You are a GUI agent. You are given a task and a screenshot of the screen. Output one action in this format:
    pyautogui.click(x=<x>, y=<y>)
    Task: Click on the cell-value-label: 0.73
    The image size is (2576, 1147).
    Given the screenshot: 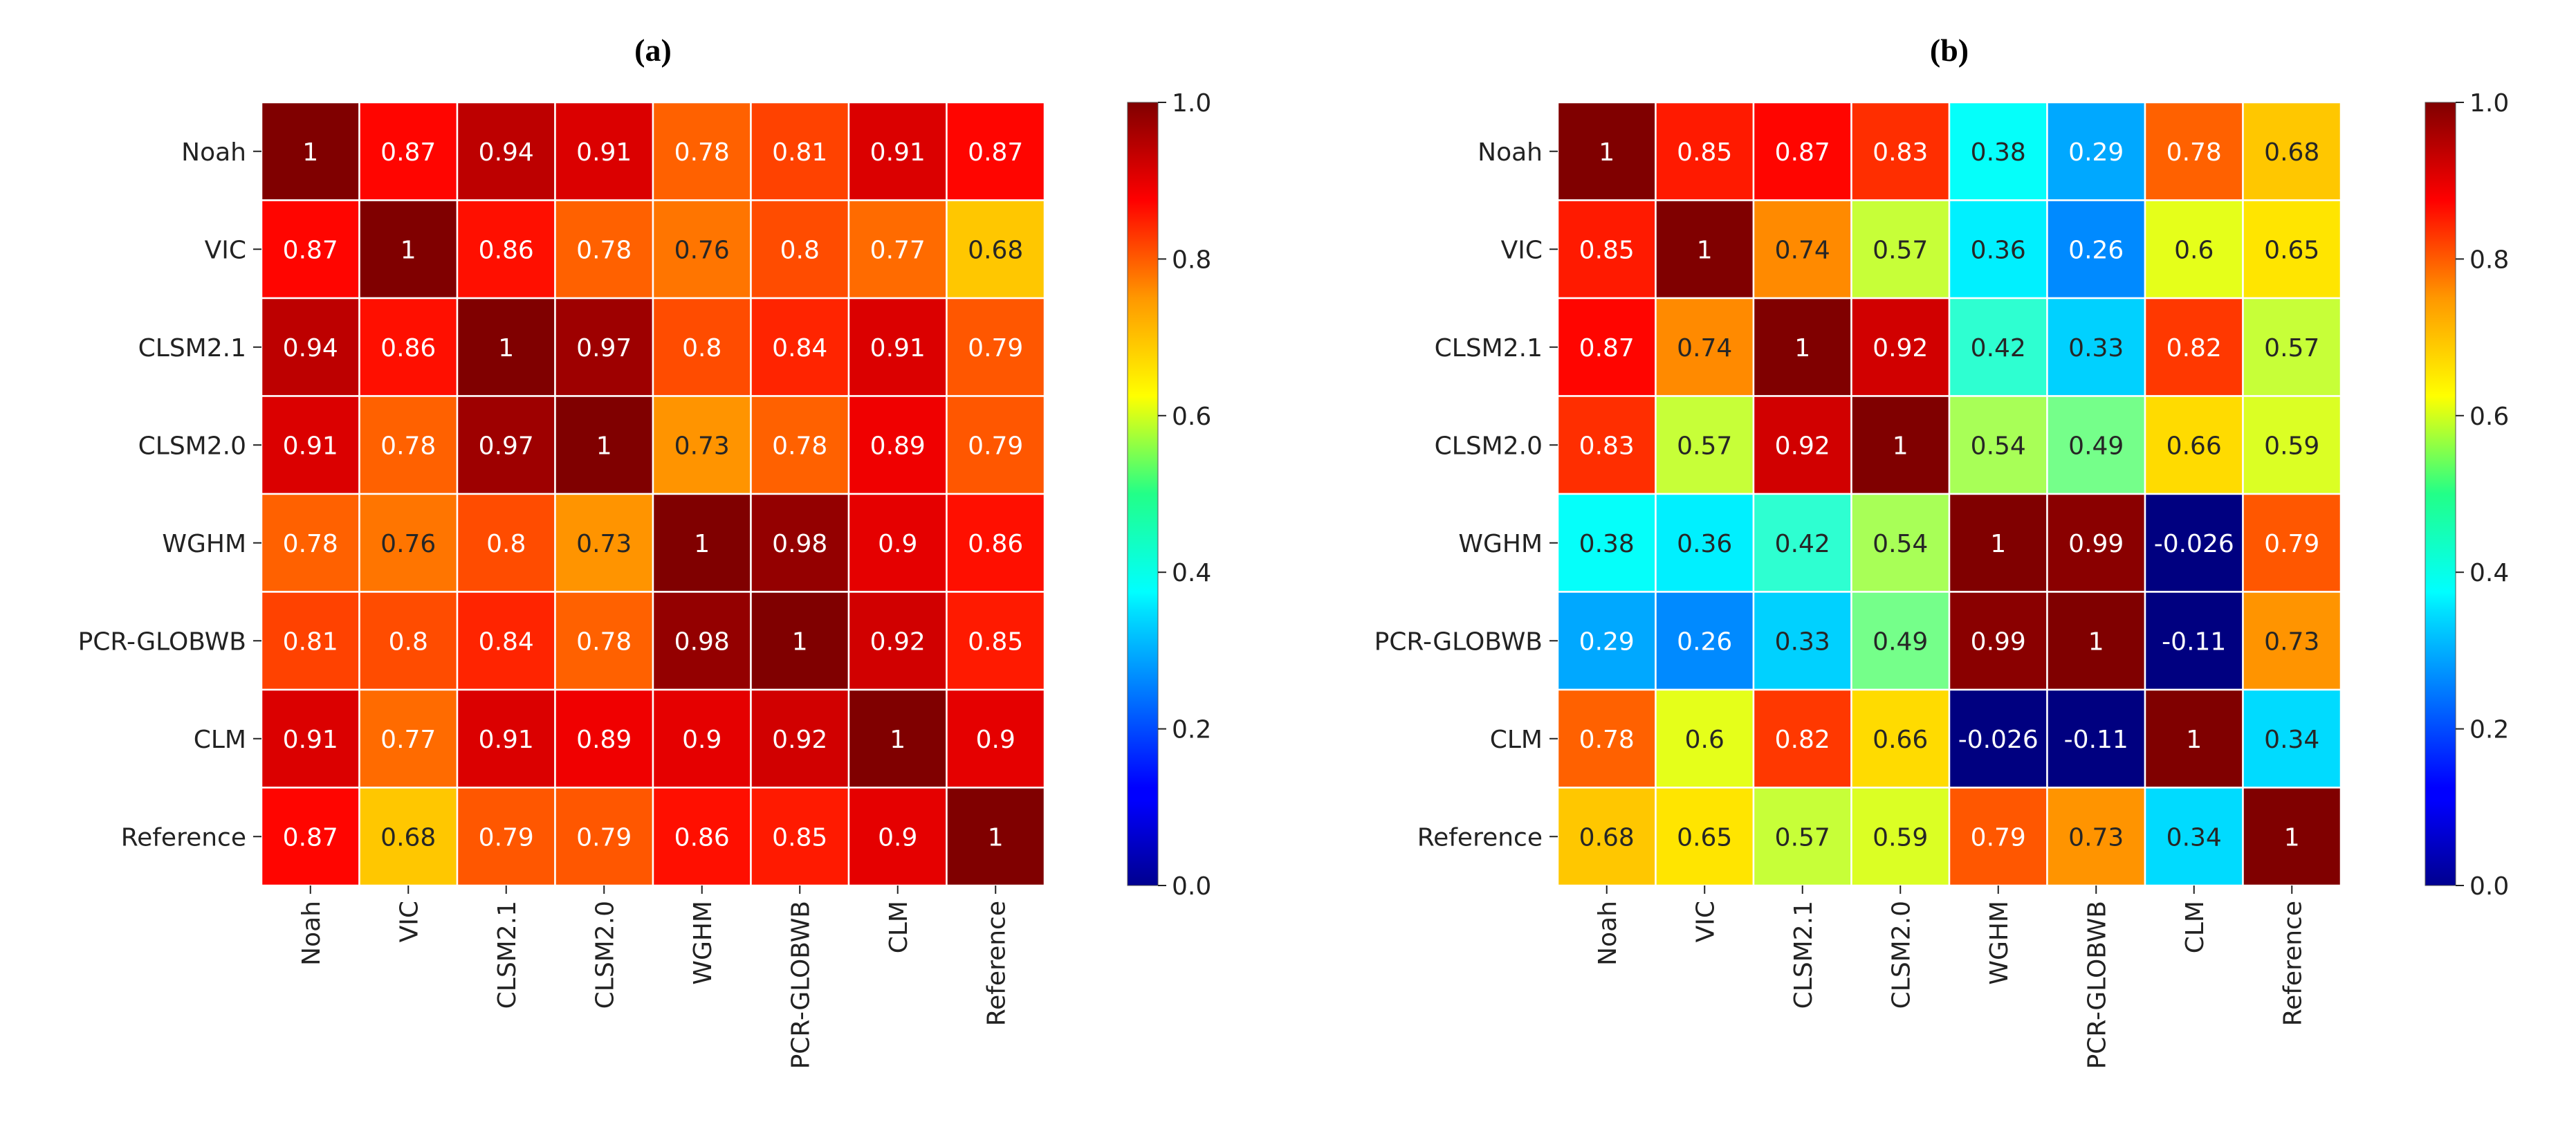 What is the action you would take?
    pyautogui.click(x=2291, y=641)
    